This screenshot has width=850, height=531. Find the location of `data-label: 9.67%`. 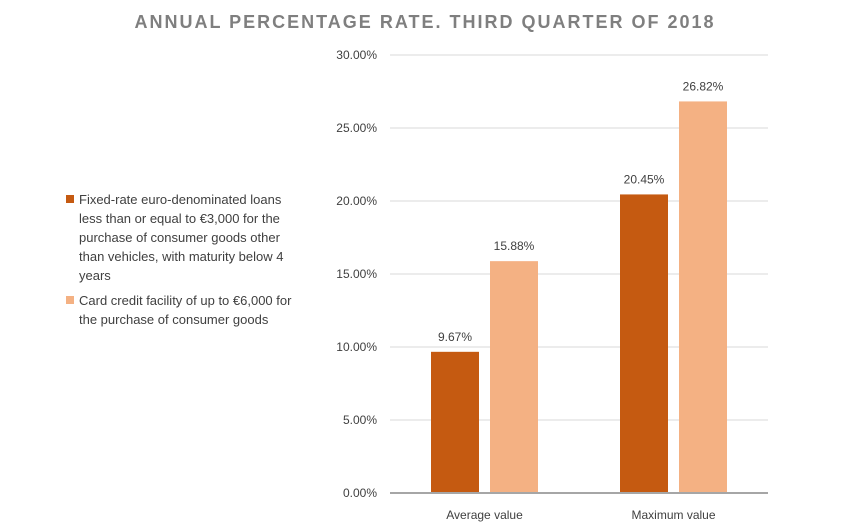

data-label: 9.67% is located at coordinates (455, 337).